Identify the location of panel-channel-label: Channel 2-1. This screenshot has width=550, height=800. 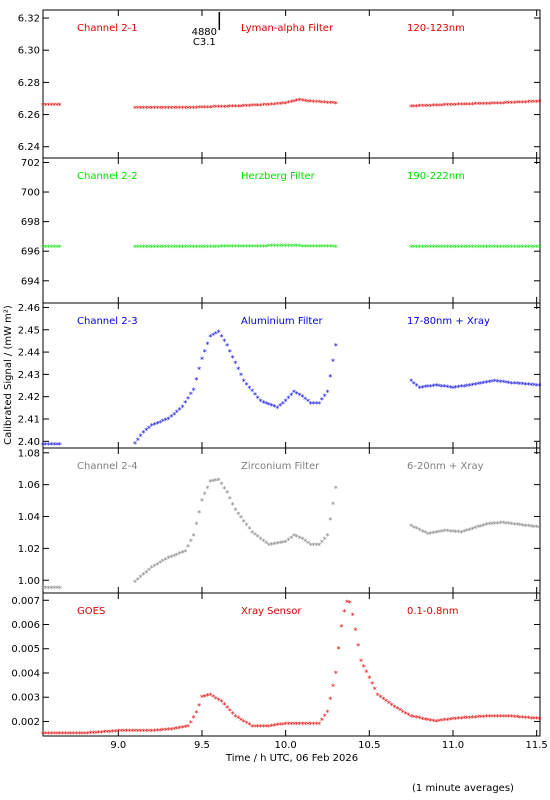
(107, 28).